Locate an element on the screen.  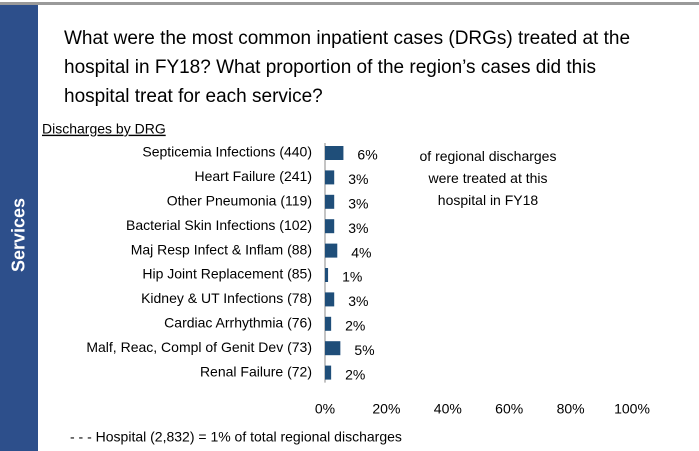
y-tick-label: Maj Resp Infect & Inflam (88) is located at coordinates (221, 249).